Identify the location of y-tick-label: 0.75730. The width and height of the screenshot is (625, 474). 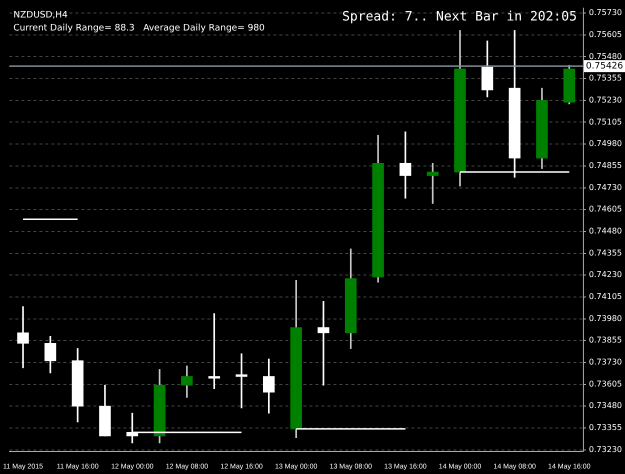
(605, 13).